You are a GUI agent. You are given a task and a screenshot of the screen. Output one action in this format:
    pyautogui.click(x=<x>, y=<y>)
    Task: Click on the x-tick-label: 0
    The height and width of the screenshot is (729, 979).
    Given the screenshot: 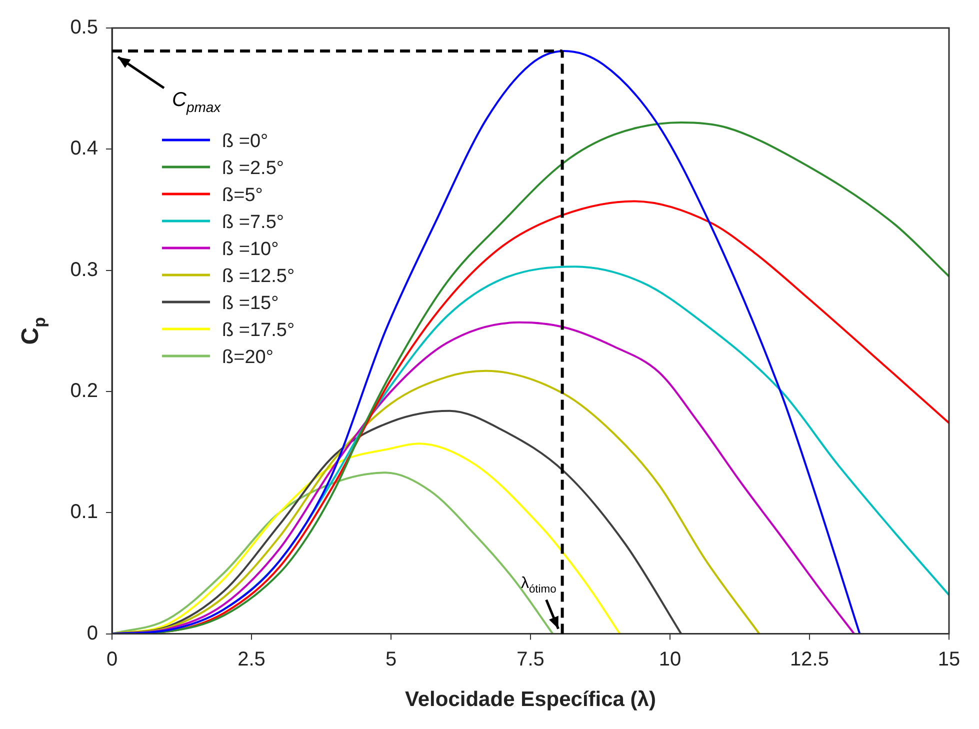 What is the action you would take?
    pyautogui.click(x=112, y=659)
    